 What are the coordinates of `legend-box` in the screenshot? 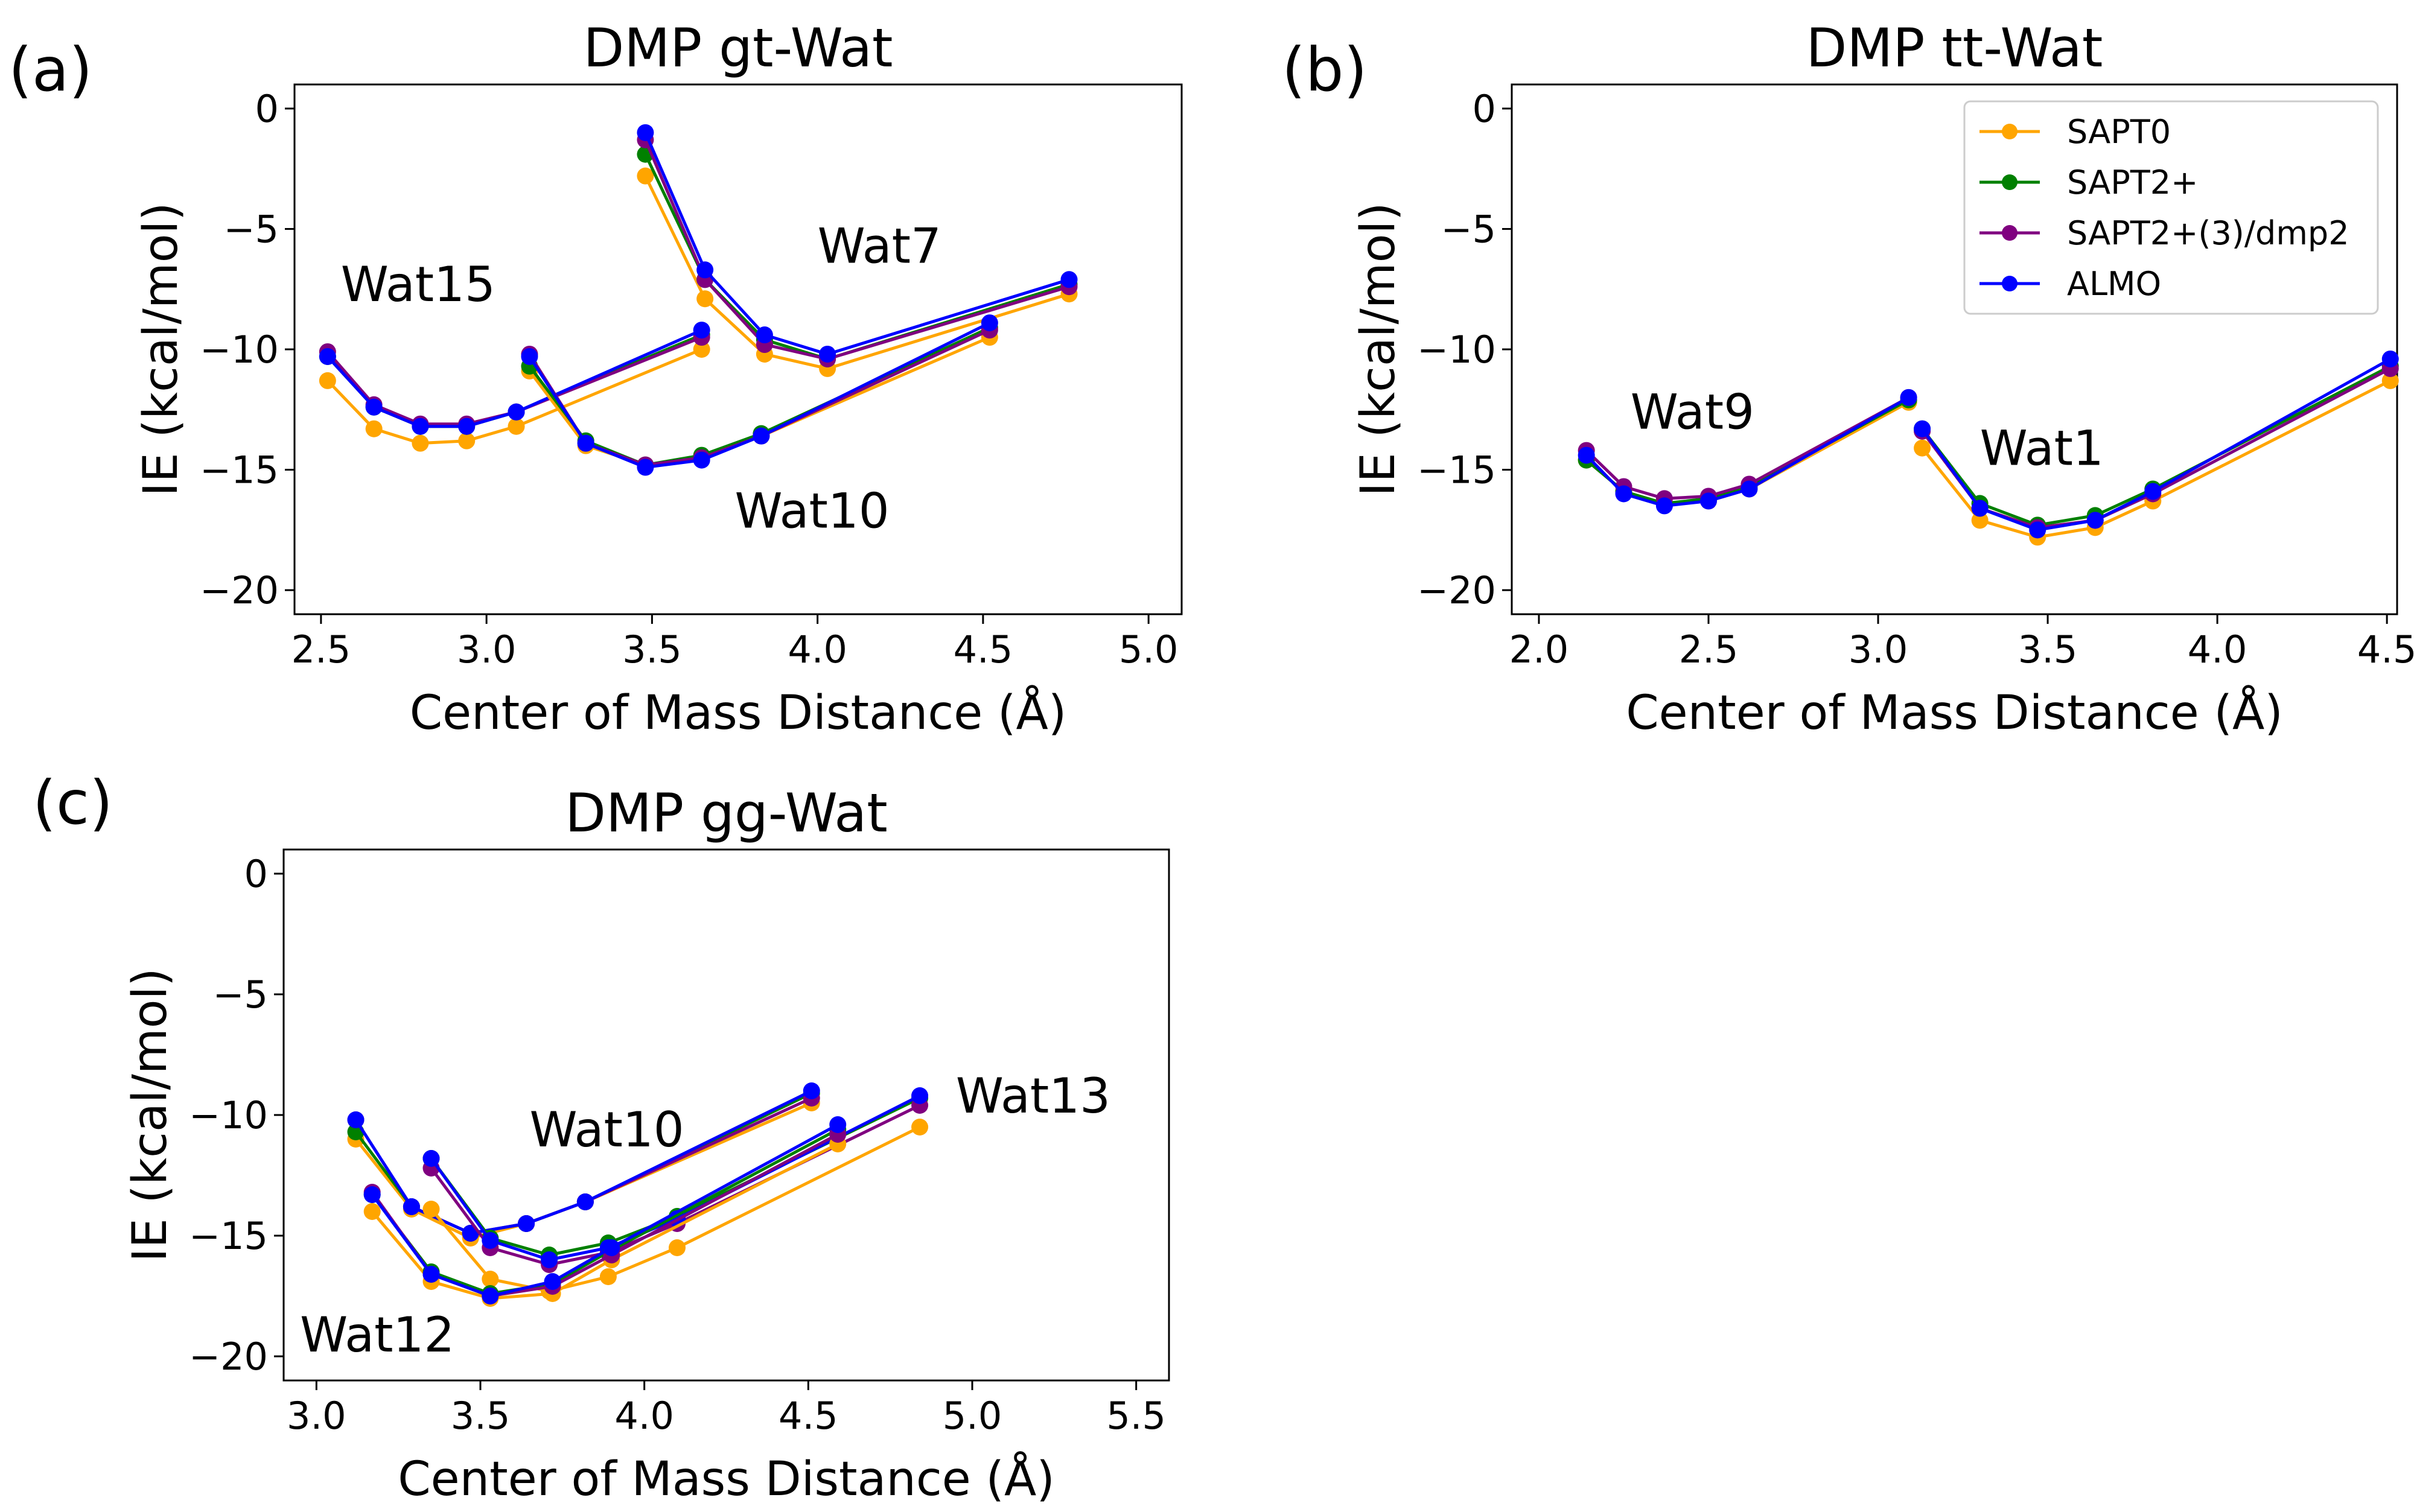 It's located at (2171, 208).